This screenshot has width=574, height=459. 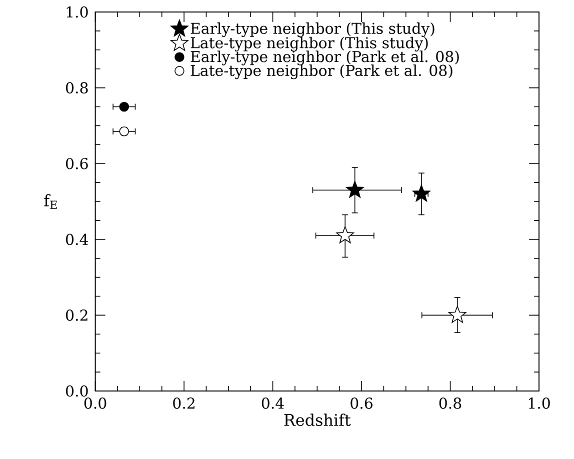 I want to click on y-tick-label: 0.6, so click(x=77, y=164).